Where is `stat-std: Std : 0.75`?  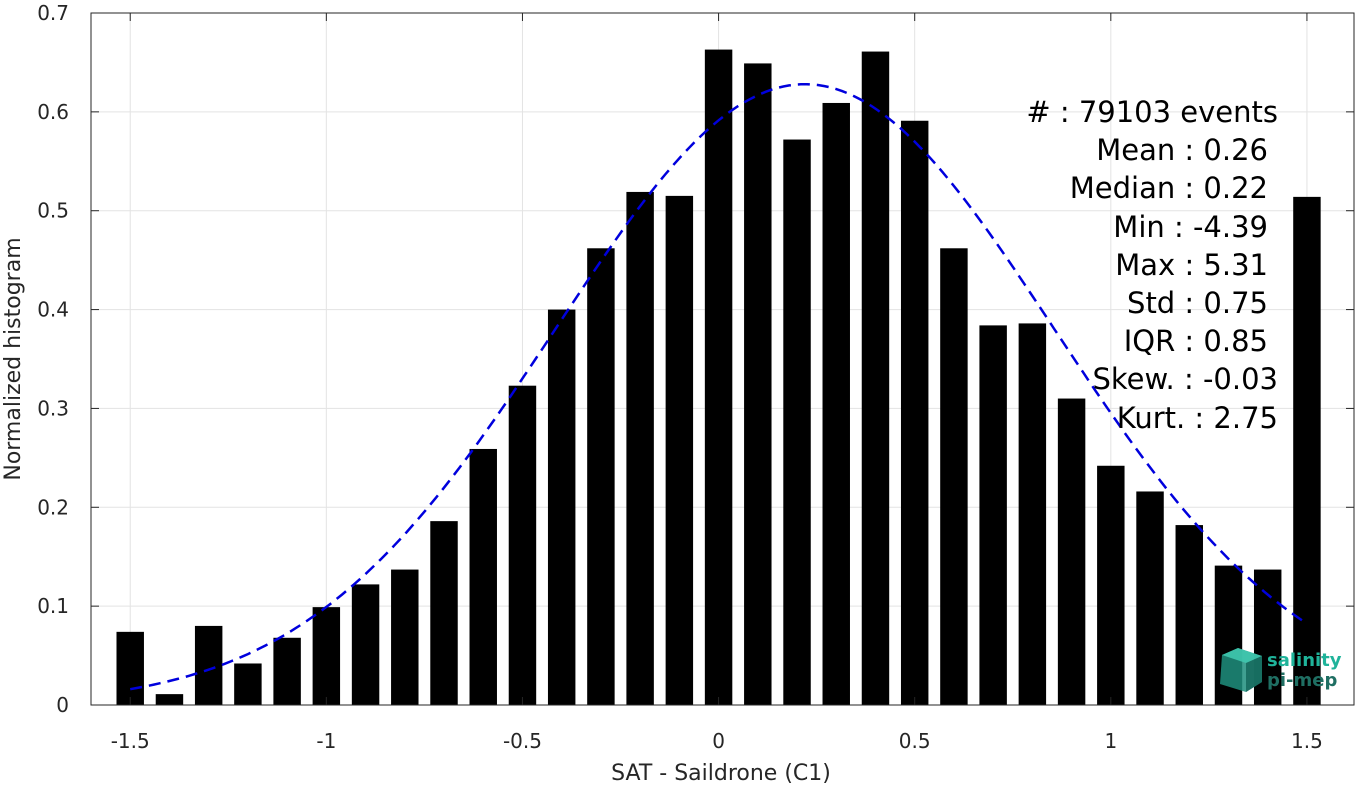 stat-std: Std : 0.75 is located at coordinates (1197, 303).